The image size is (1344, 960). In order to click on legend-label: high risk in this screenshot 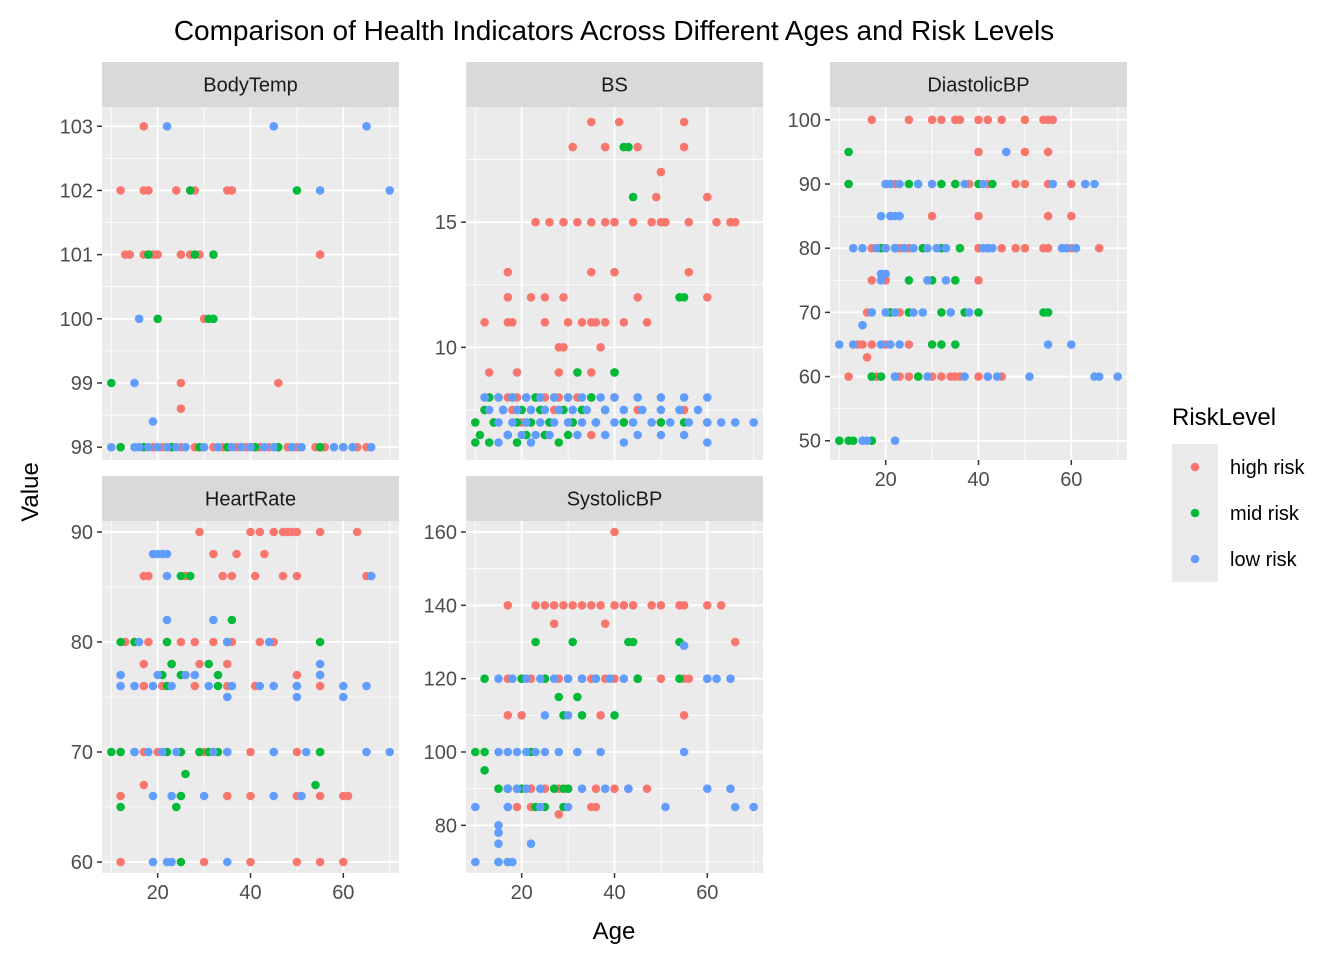, I will do `click(1267, 468)`.